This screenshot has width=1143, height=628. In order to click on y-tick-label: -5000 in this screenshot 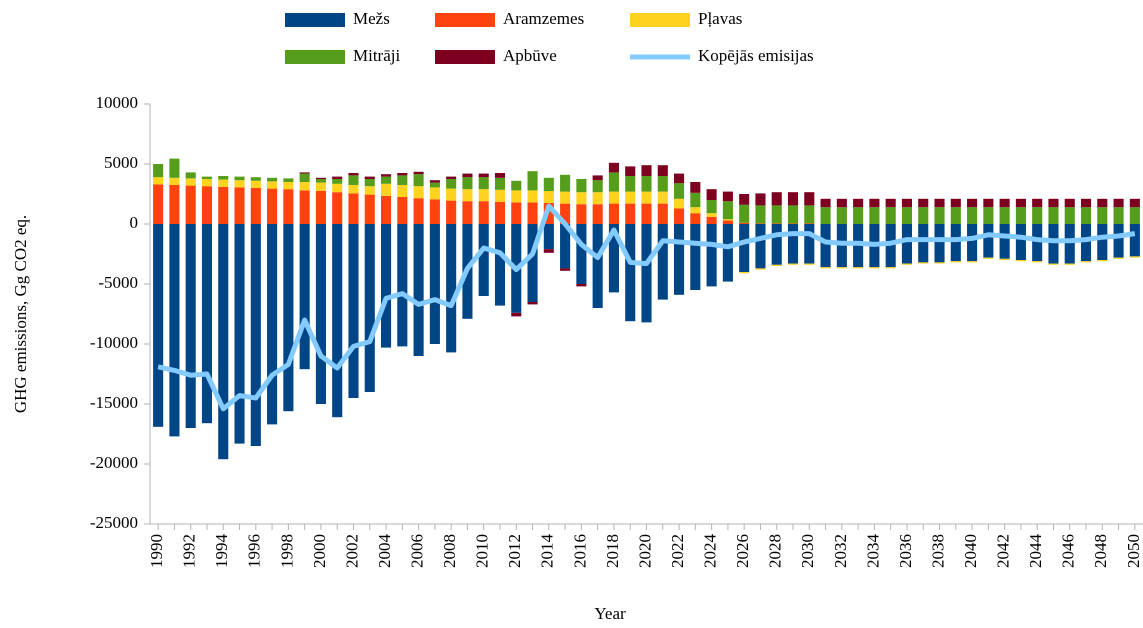, I will do `click(118, 282)`.